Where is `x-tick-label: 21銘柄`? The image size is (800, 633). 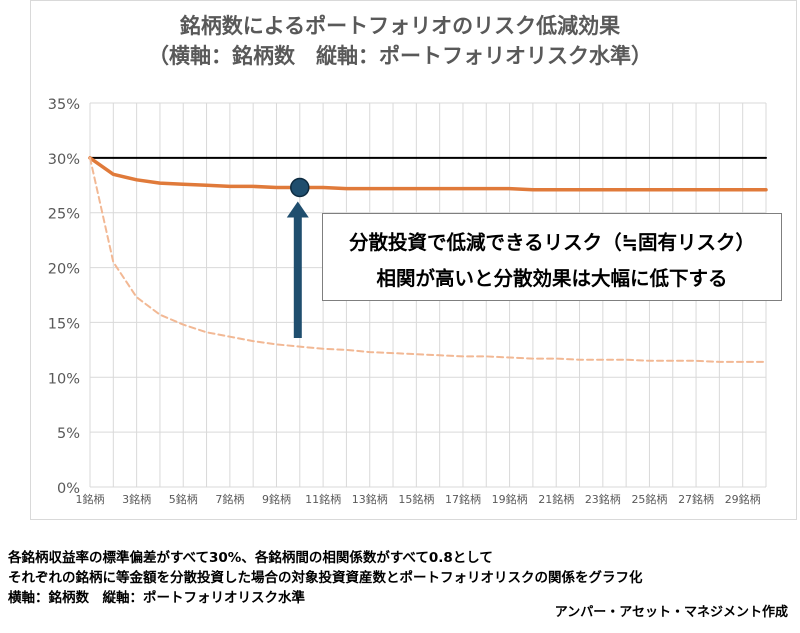 x-tick-label: 21銘柄 is located at coordinates (556, 499).